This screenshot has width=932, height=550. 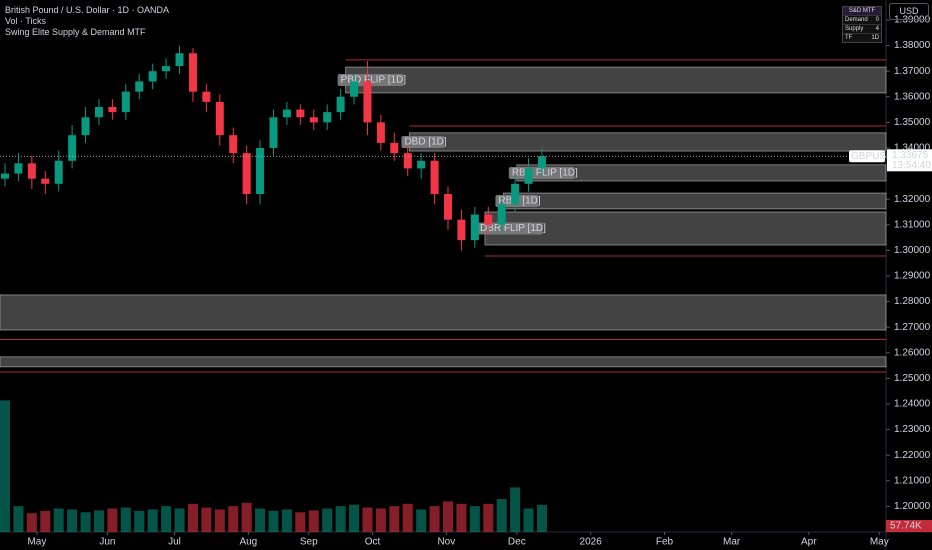 What do you see at coordinates (75, 32) in the screenshot?
I see `indicator-title: Swing Elite Supply & Demand MTF` at bounding box center [75, 32].